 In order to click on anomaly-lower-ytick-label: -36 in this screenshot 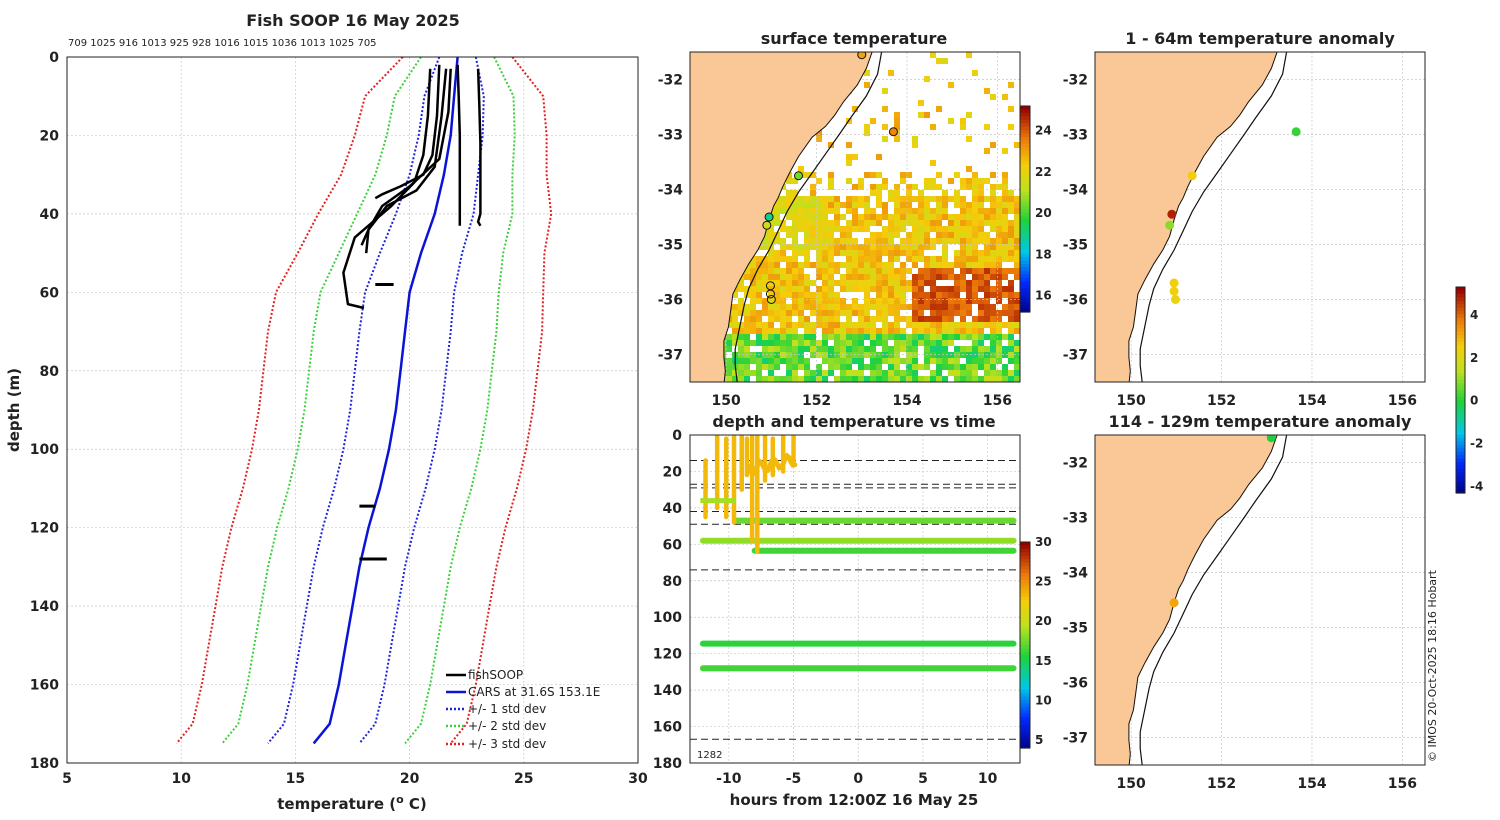, I will do `click(1075, 684)`.